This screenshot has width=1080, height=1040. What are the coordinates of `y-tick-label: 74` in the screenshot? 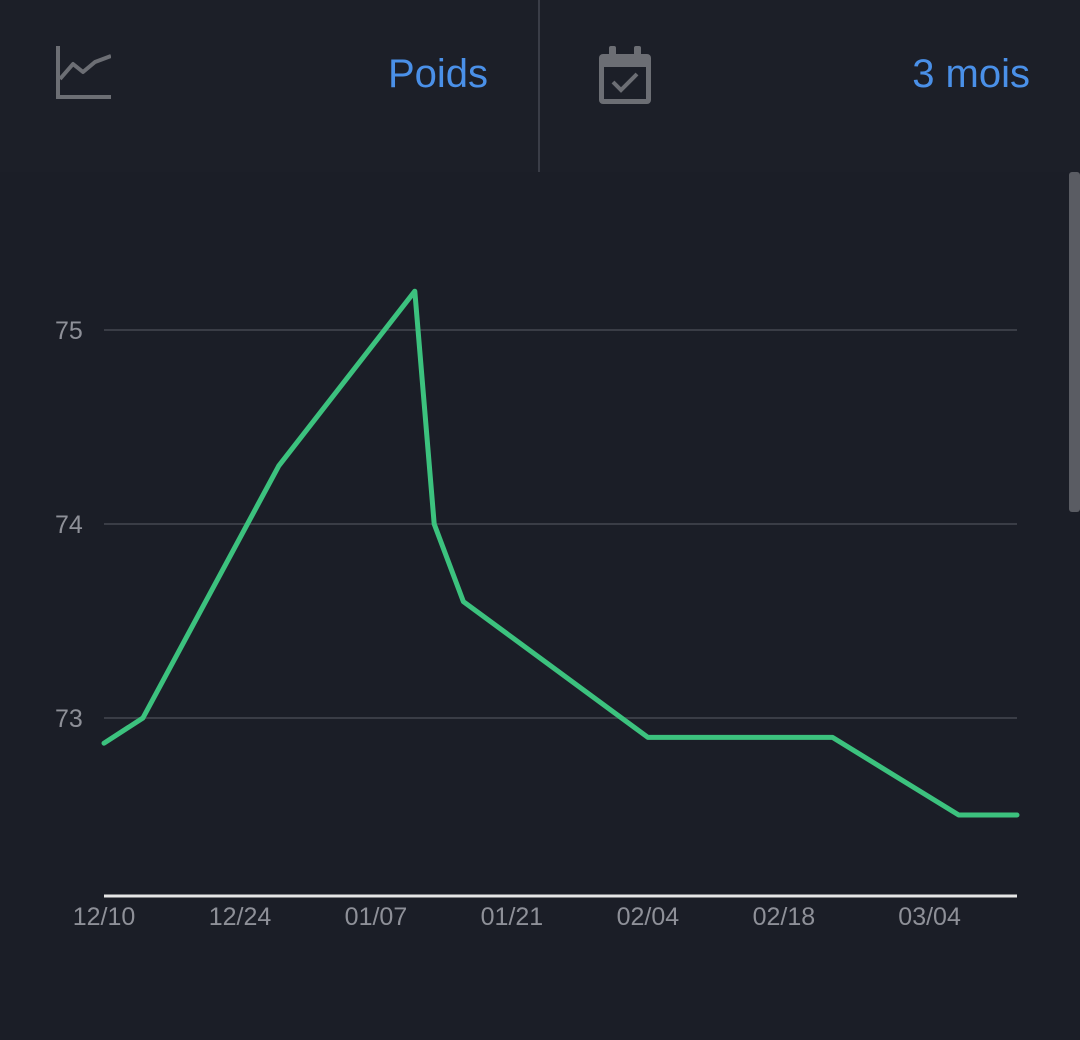 It's located at (69, 525).